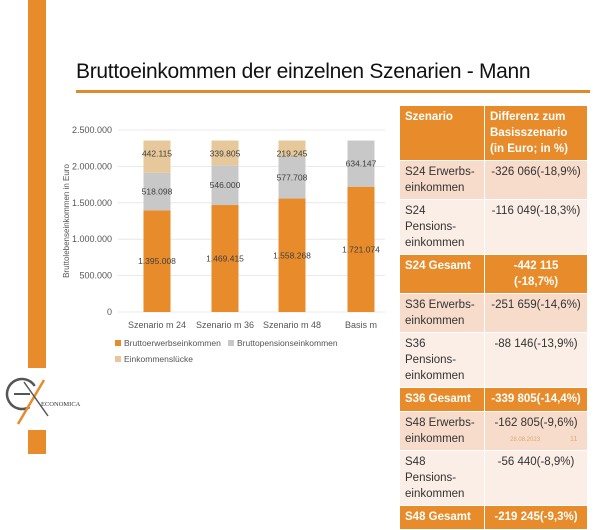  I want to click on data-label: 518.098, so click(157, 192).